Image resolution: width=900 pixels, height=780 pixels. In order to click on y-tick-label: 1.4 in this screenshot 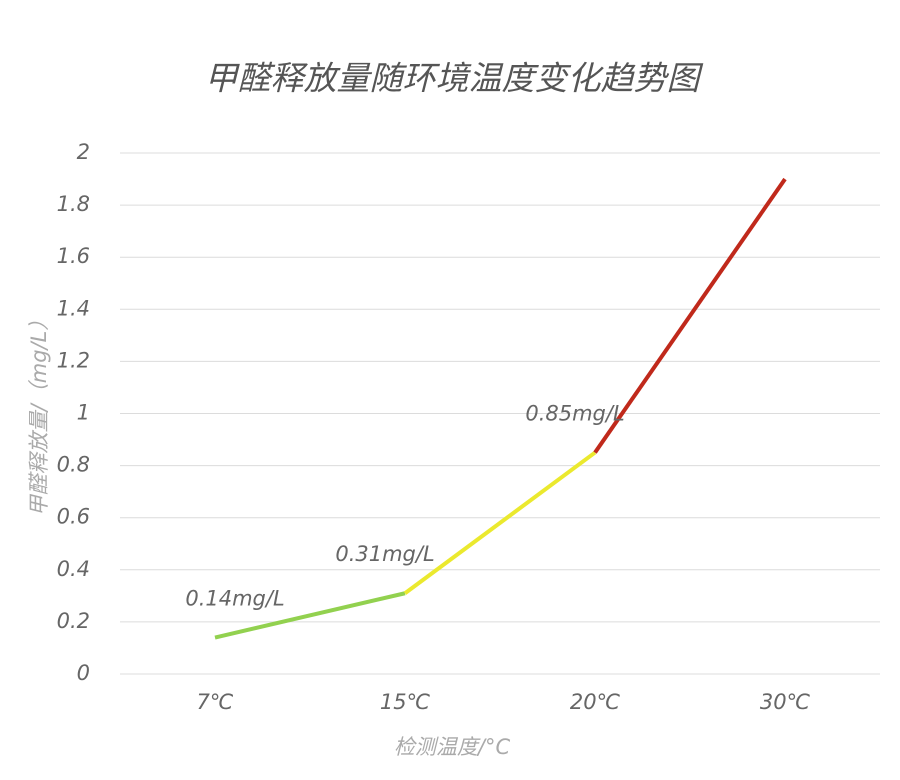, I will do `click(73, 308)`.